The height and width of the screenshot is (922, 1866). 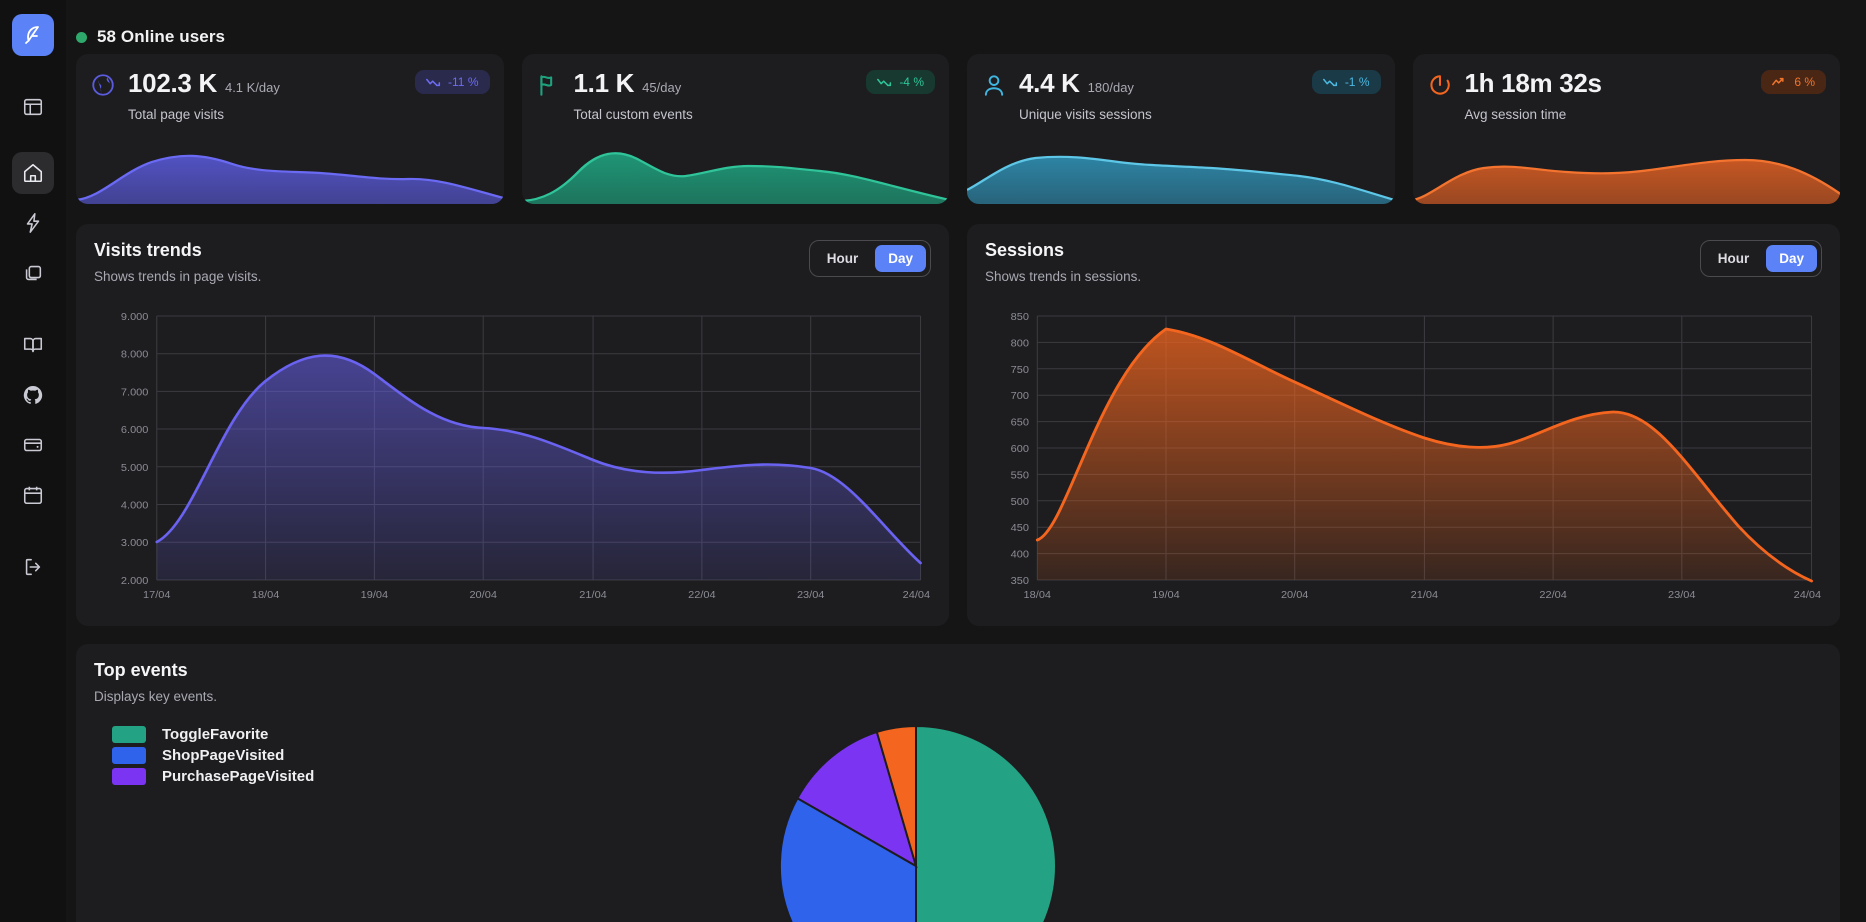 What do you see at coordinates (363, 755) in the screenshot?
I see `legend-item: ShopPageVisited` at bounding box center [363, 755].